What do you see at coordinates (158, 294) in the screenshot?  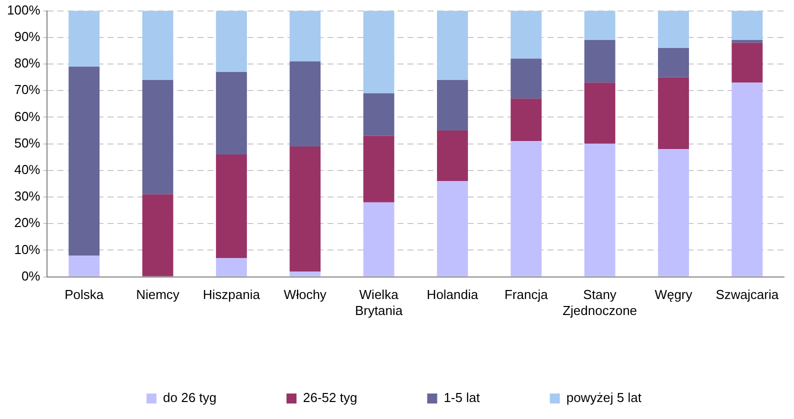 I see `x-tick-label: Niemcy` at bounding box center [158, 294].